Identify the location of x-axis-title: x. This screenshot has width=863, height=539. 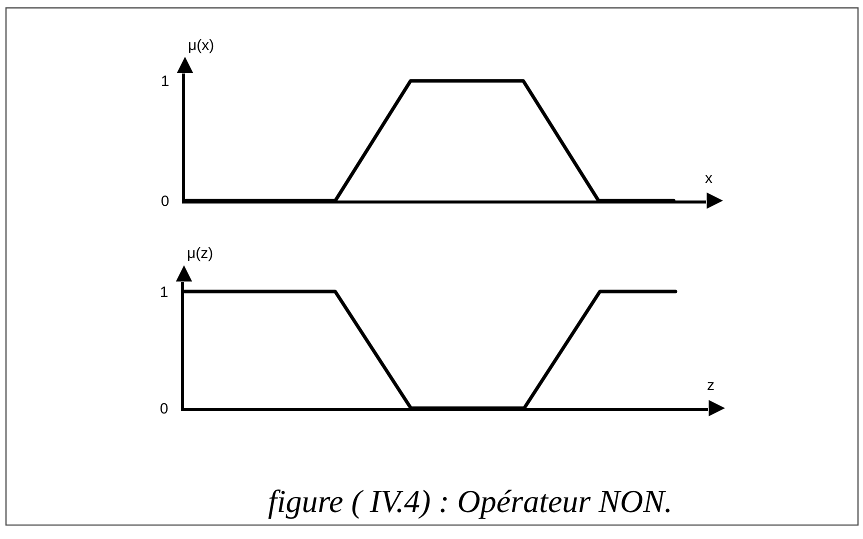
(709, 178).